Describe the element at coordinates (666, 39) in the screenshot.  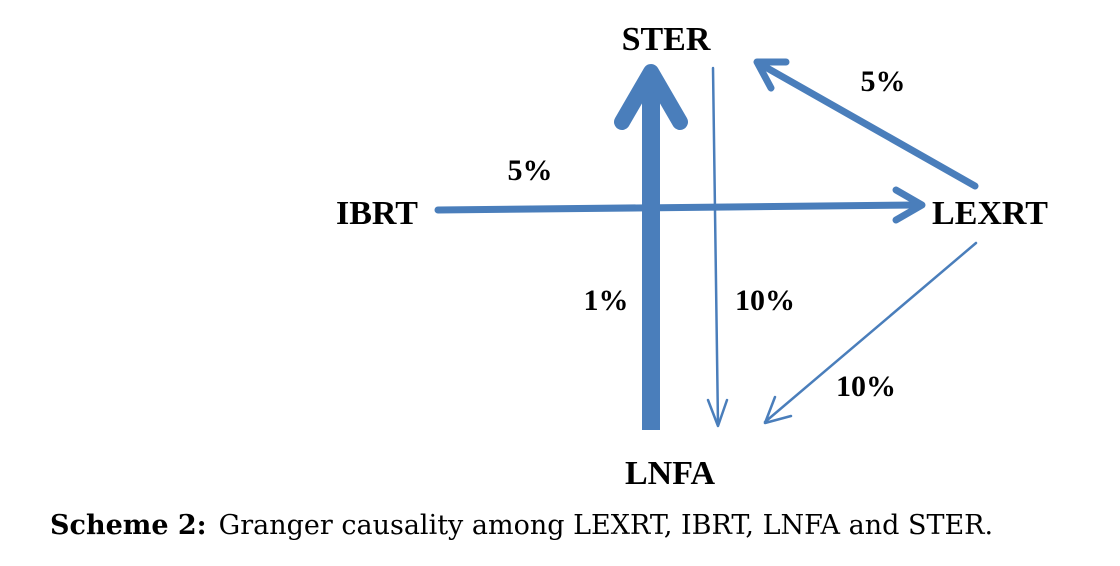
I see `node-ster: STER` at that location.